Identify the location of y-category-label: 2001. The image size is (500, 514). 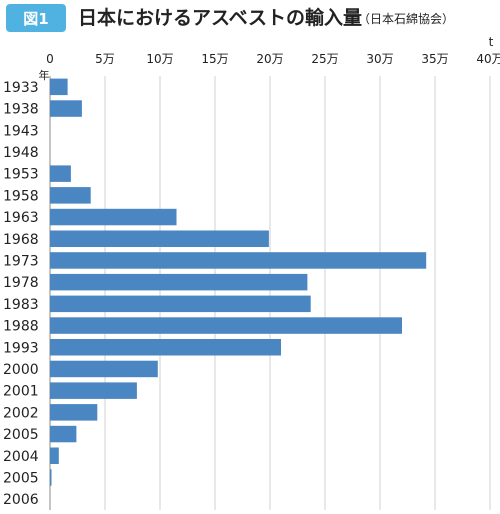
(21, 392).